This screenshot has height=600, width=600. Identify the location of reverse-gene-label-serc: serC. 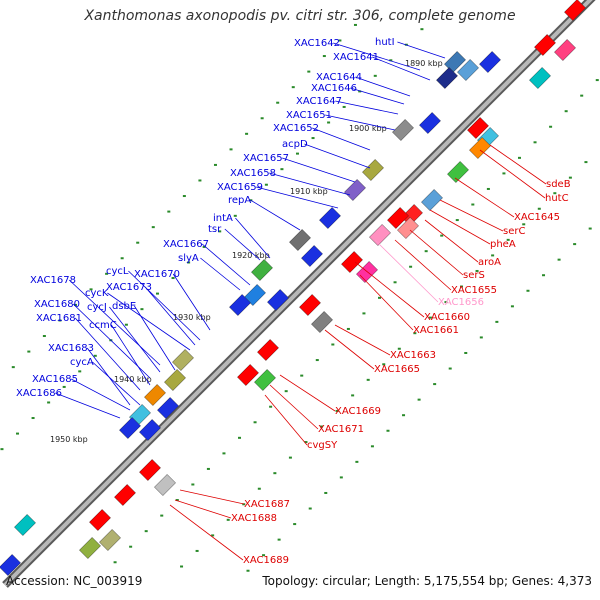
(514, 231).